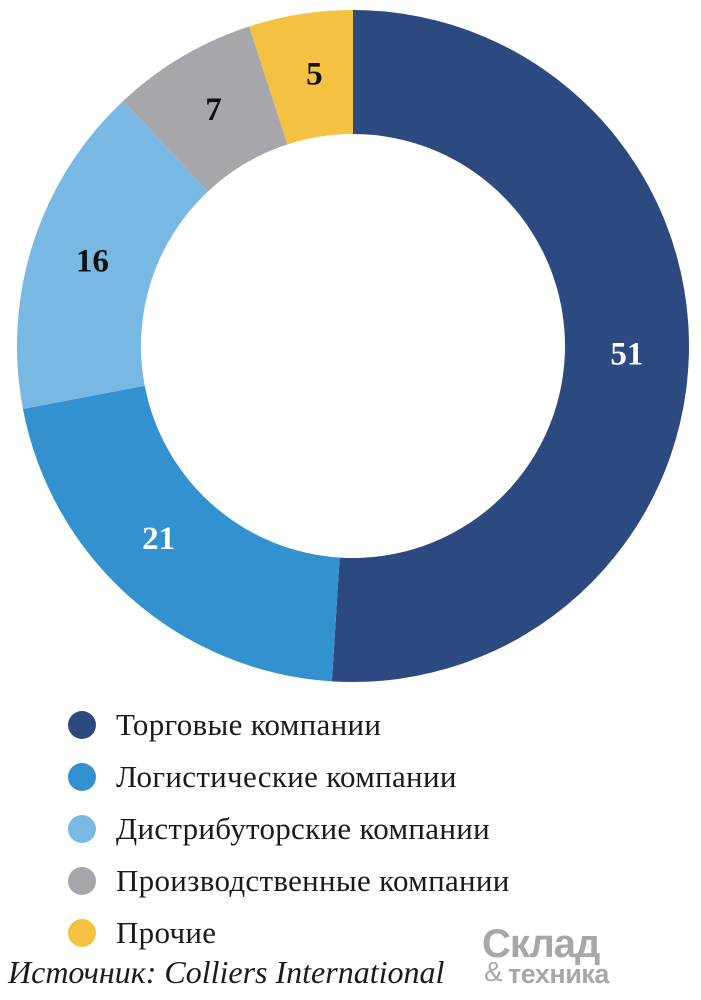 This screenshot has width=701, height=1000. What do you see at coordinates (289, 933) in the screenshot?
I see `legend-item-other: Прочие` at bounding box center [289, 933].